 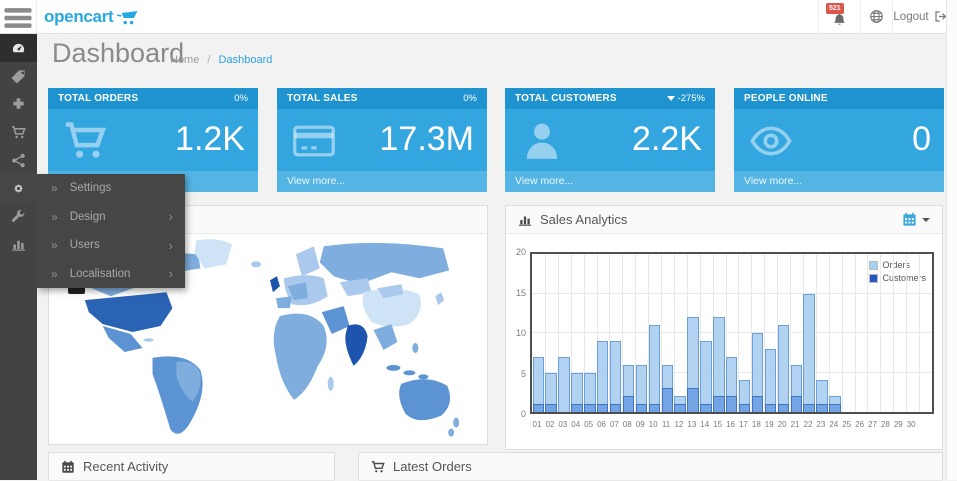 What do you see at coordinates (118, 53) in the screenshot?
I see `page-title: Dashboard` at bounding box center [118, 53].